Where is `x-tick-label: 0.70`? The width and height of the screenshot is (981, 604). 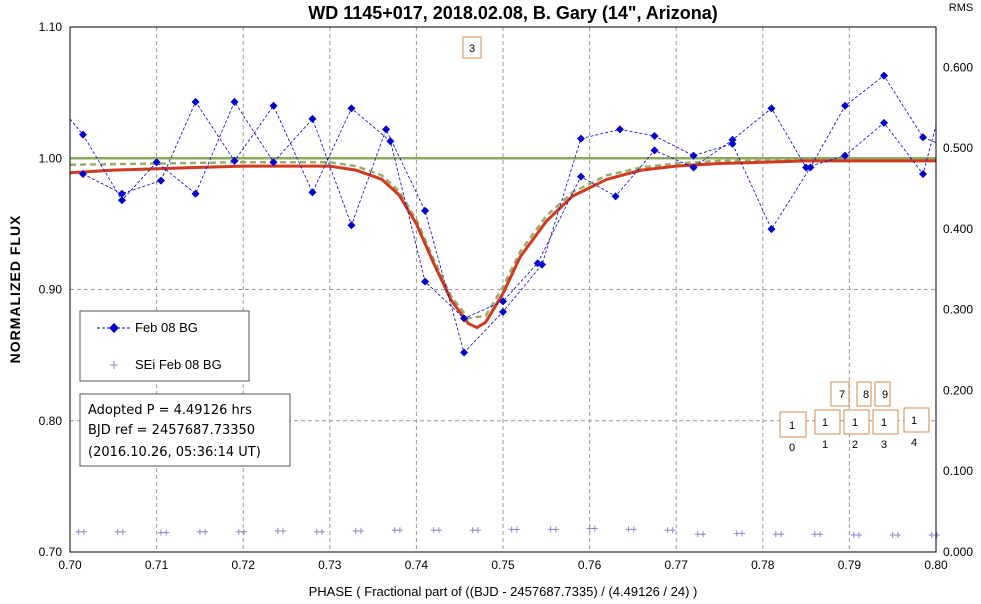
x-tick-label: 0.70 is located at coordinates (70, 565).